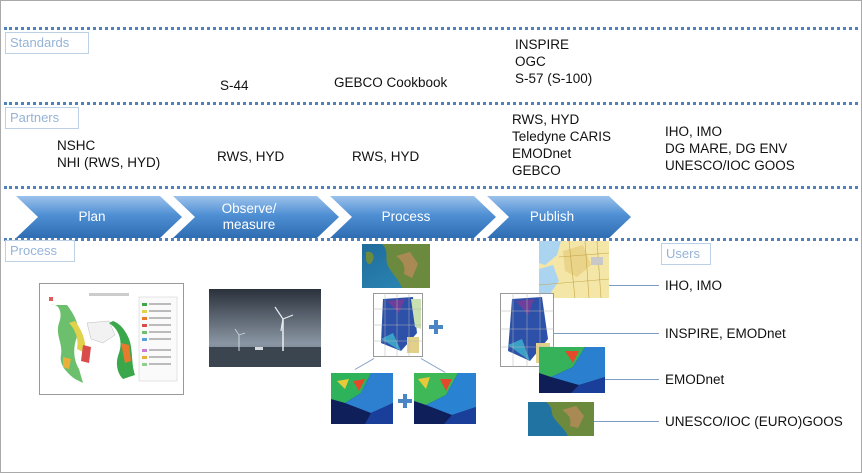 This screenshot has height=473, width=862. What do you see at coordinates (158, 339) in the screenshot?
I see `map-legend` at bounding box center [158, 339].